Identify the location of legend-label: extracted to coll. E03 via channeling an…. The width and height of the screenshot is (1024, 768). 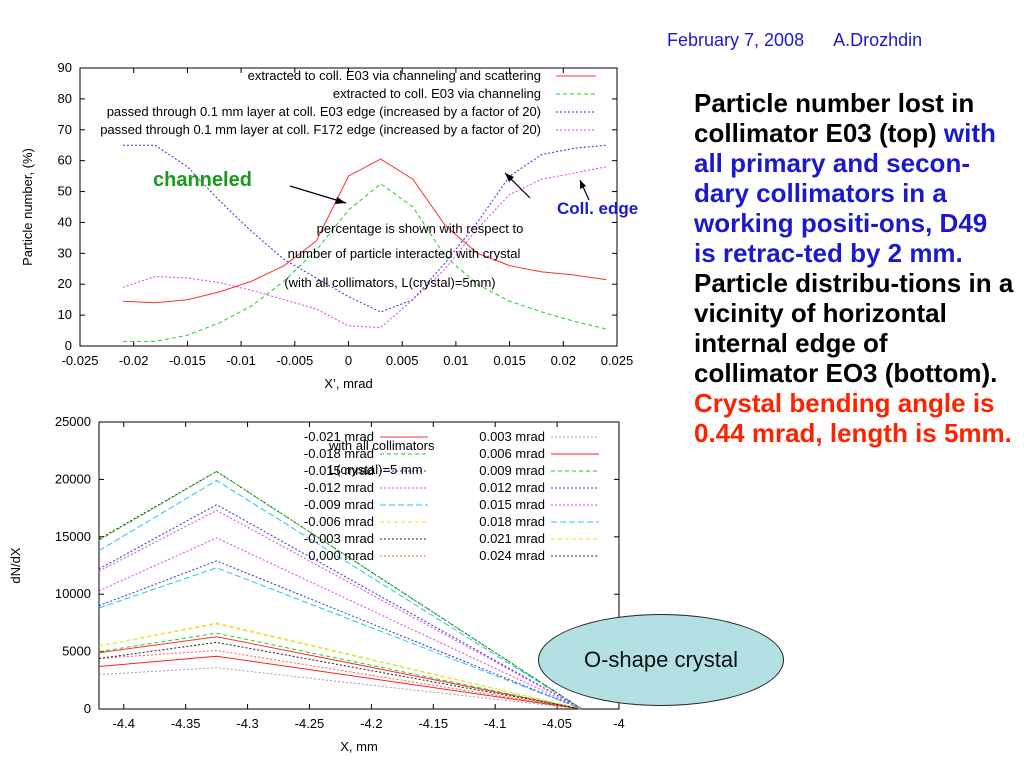
(394, 75).